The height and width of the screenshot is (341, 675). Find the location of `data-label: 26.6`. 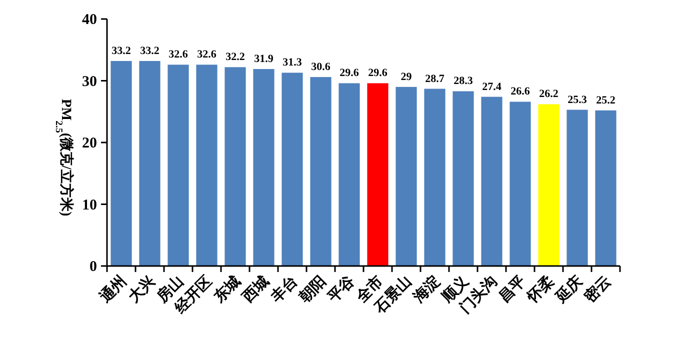

data-label: 26.6 is located at coordinates (520, 92).